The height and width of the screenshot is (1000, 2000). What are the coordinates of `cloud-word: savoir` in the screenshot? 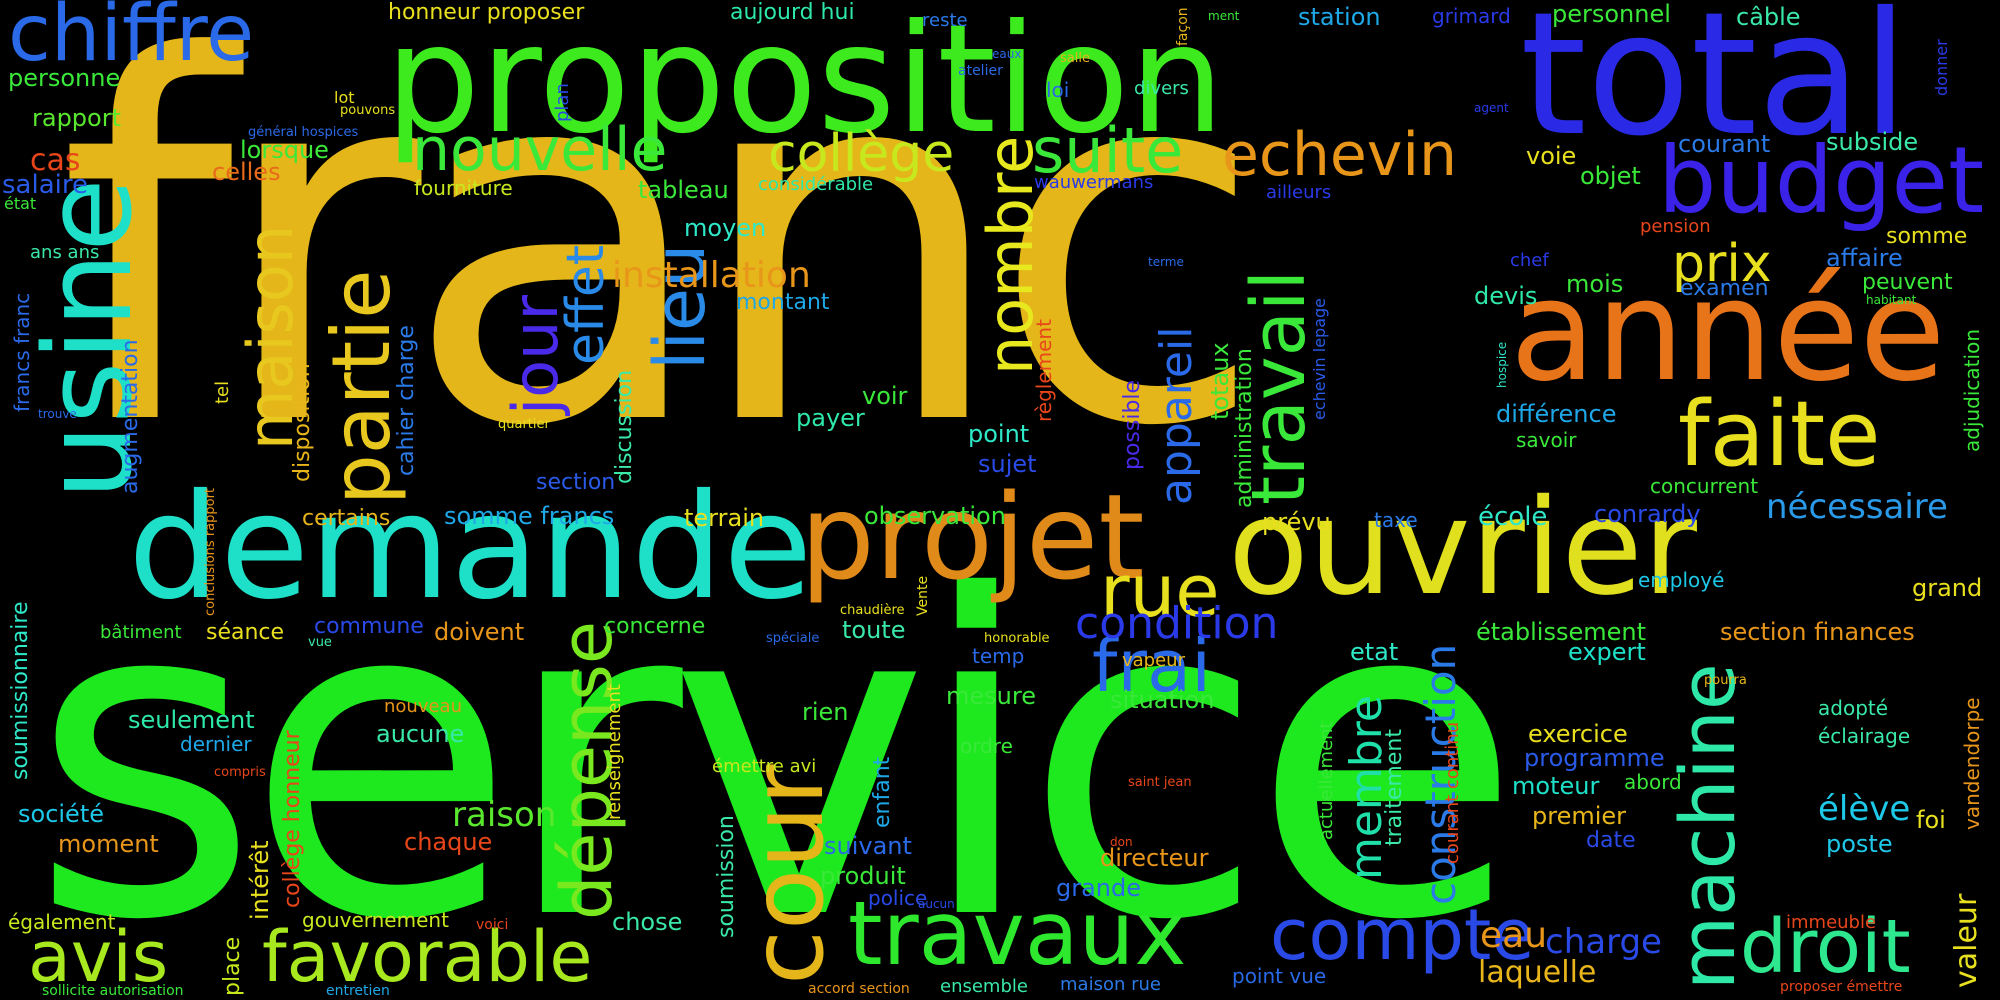 It's located at (1546, 440).